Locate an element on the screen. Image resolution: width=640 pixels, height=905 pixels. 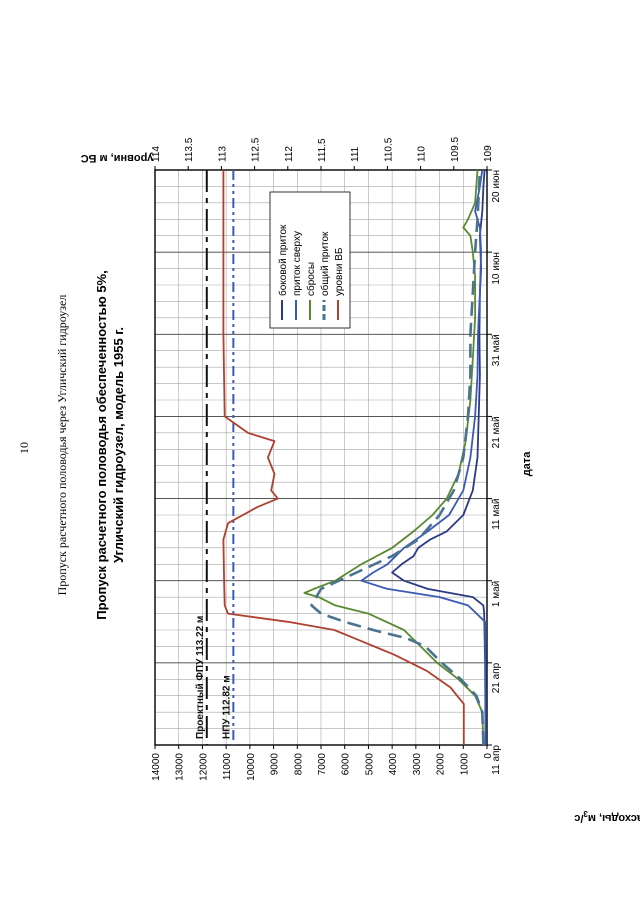
y-left-tick-label: 9000 is located at coordinates (275, 764).